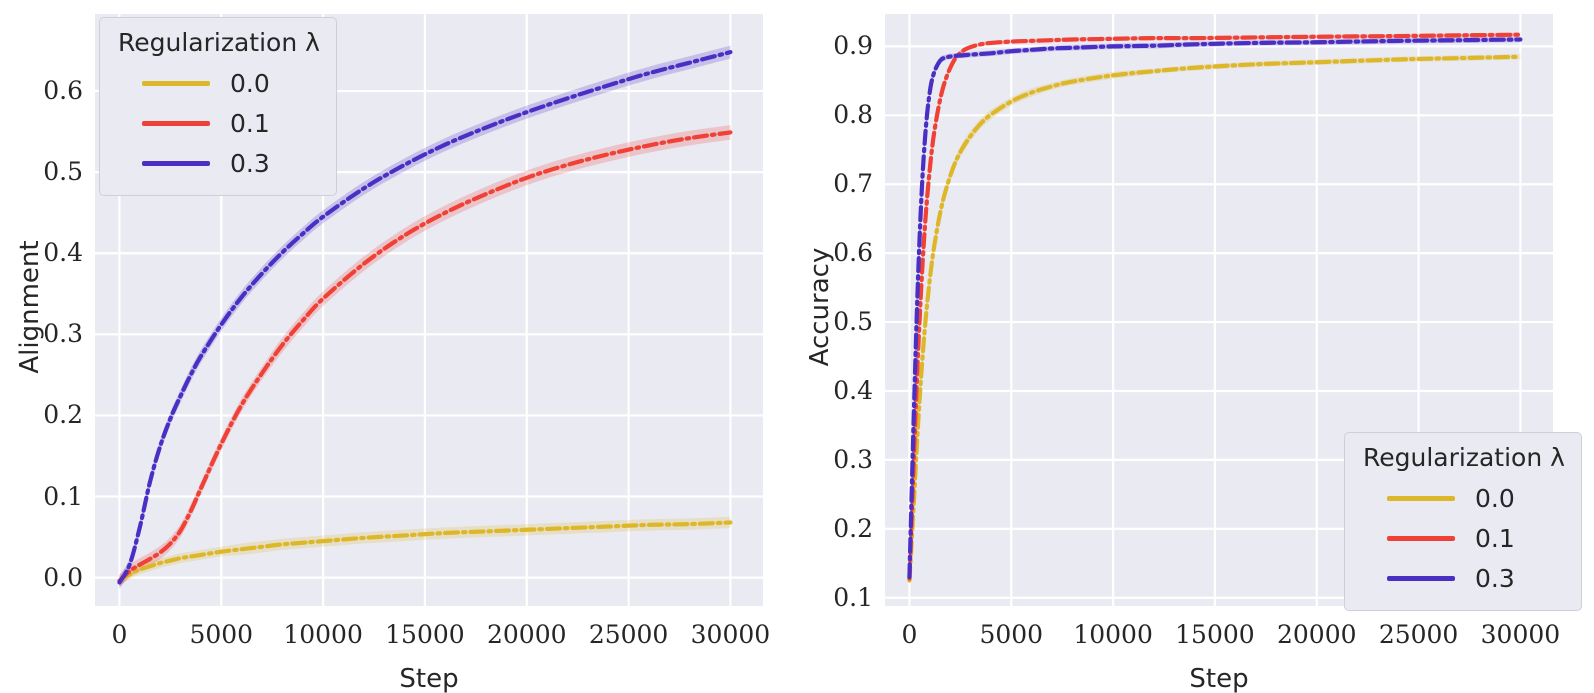 This screenshot has width=1594, height=693. Describe the element at coordinates (429, 678) in the screenshot. I see `x-axis-label-alignment: Step` at that location.